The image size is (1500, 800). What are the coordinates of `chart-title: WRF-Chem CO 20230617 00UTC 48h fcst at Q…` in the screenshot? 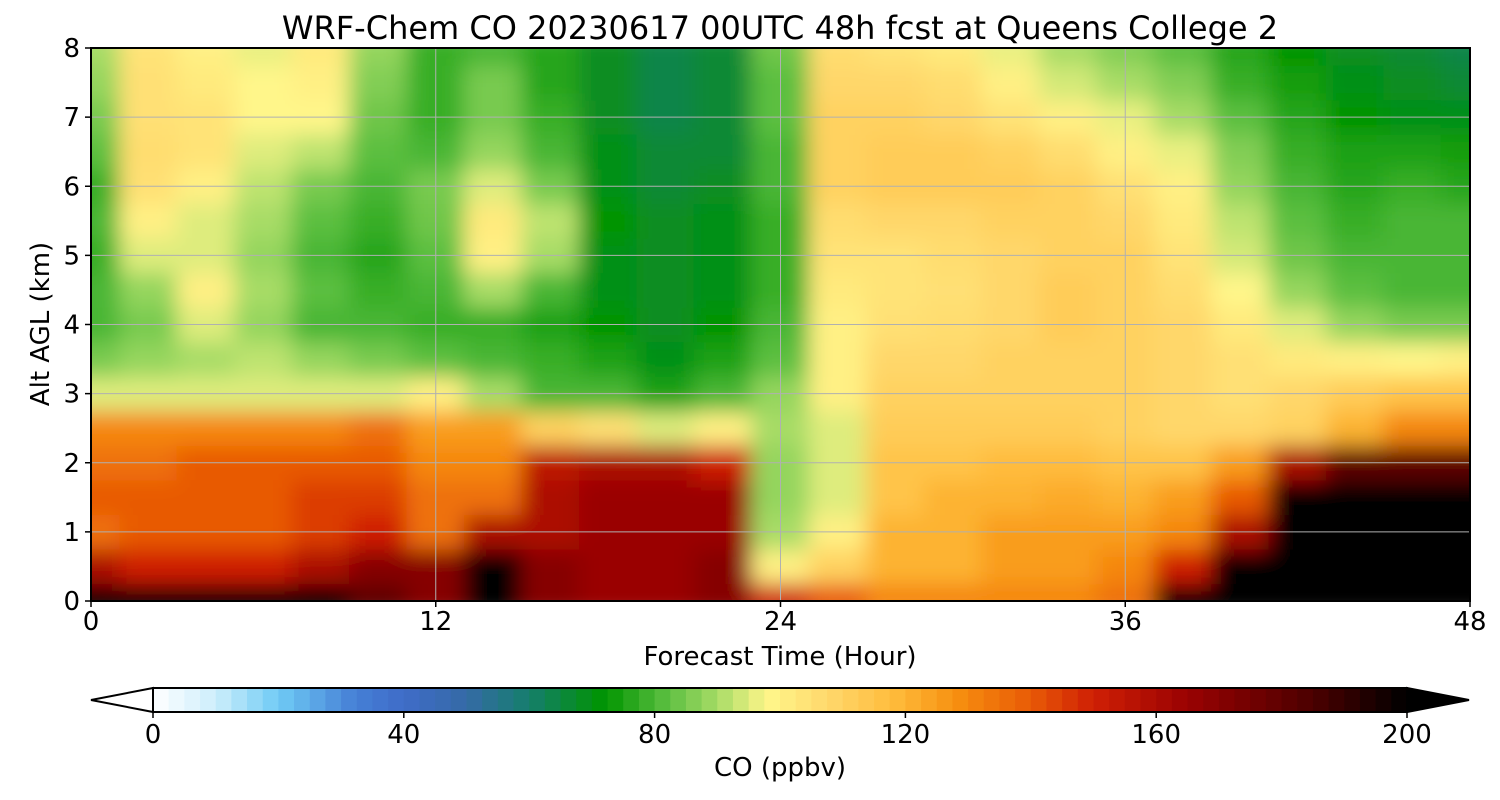 It's located at (780, 28).